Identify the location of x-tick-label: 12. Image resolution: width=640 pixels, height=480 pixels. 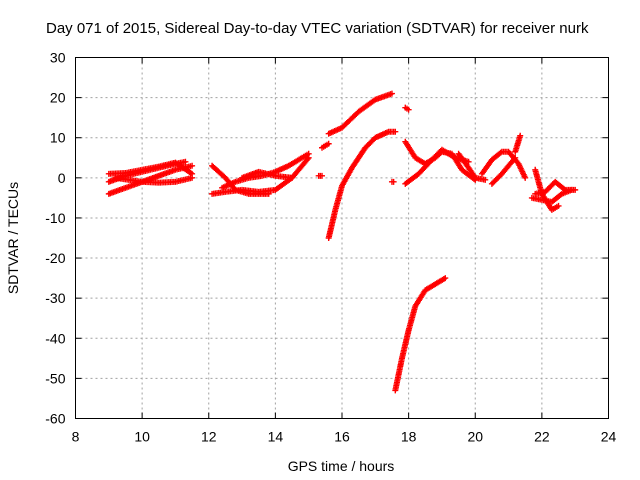
(209, 437).